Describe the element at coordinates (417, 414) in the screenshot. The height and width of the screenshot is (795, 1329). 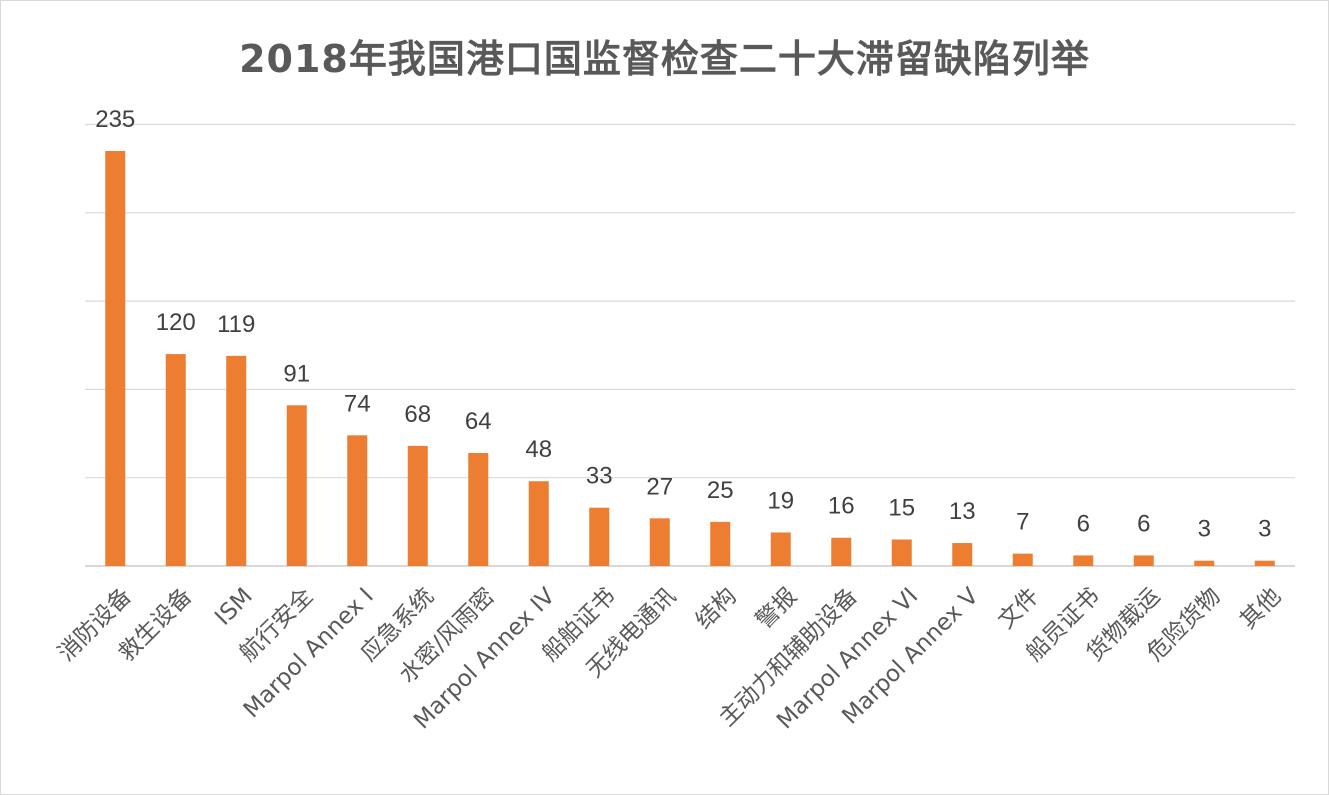
I see `data-label: 68` at that location.